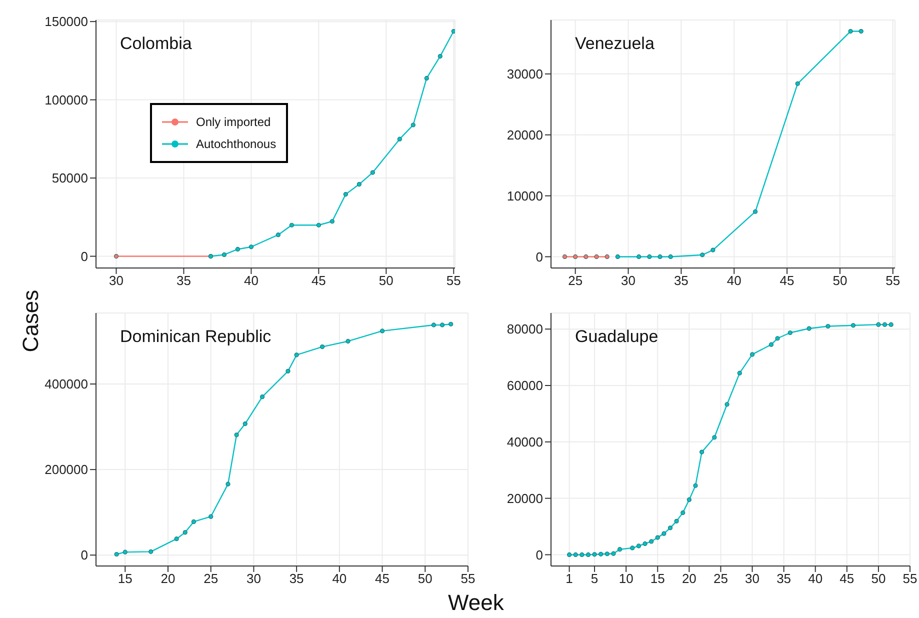  Describe the element at coordinates (524, 329) in the screenshot. I see `y-tick-label: 80000` at that location.